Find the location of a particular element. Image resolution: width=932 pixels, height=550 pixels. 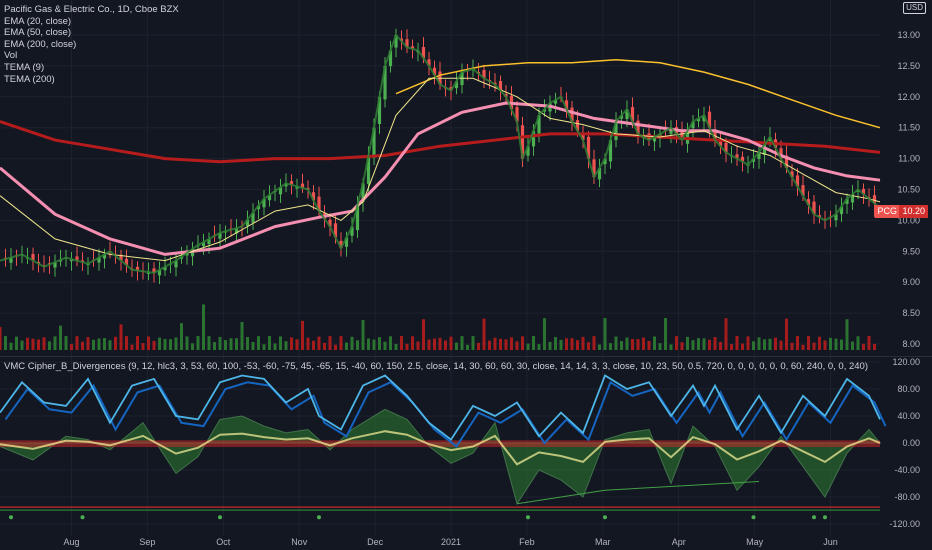

pane-separator is located at coordinates (466, 356).